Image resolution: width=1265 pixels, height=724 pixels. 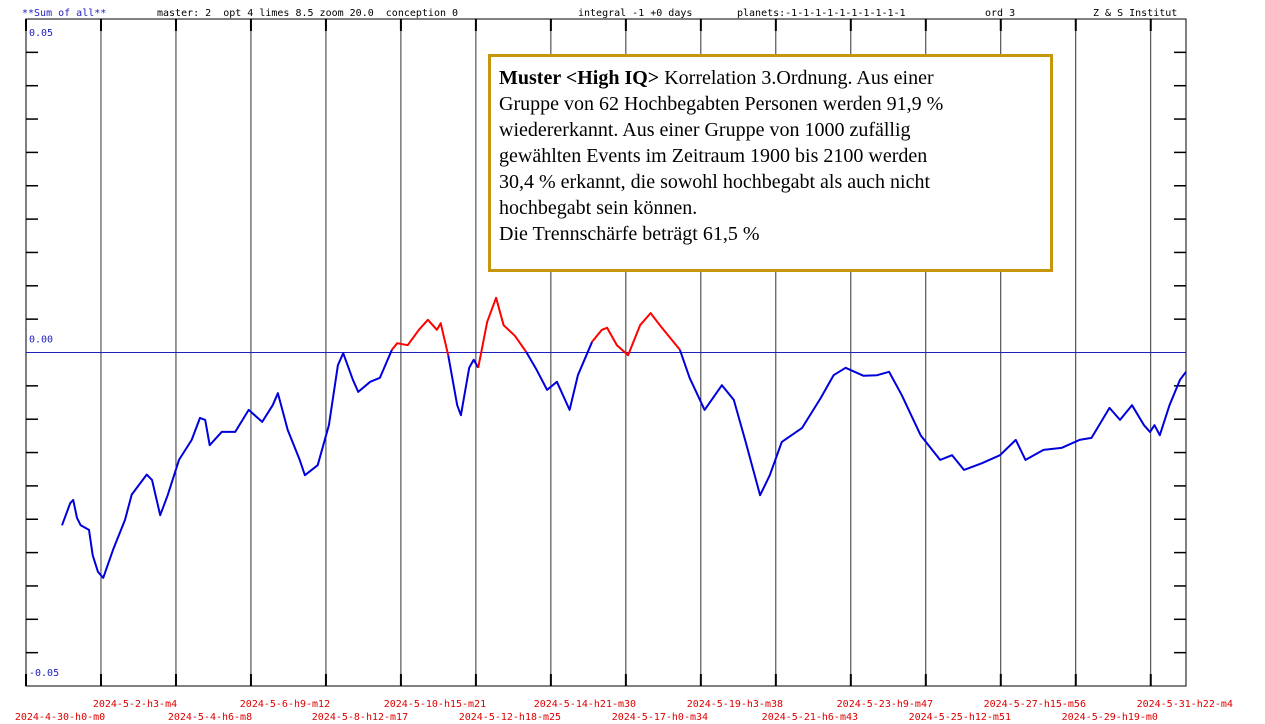 What do you see at coordinates (1110, 717) in the screenshot?
I see `x-tick-label: 2024-5-29-h19-m0` at bounding box center [1110, 717].